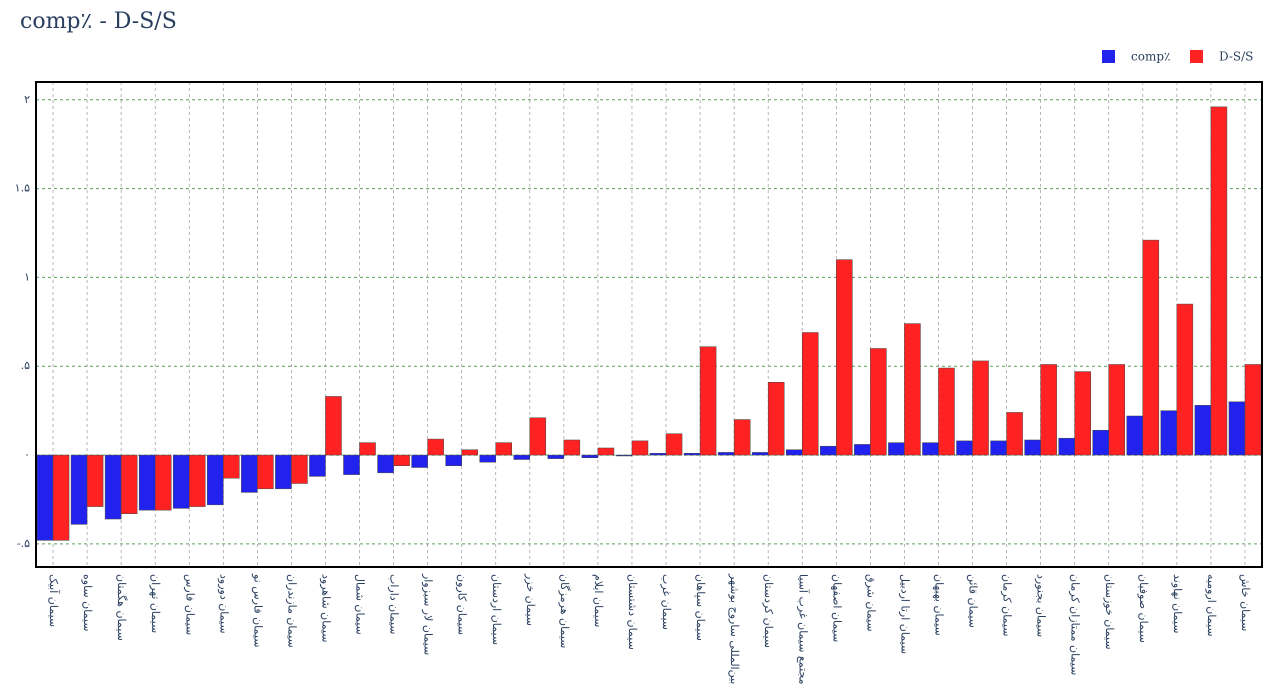 This screenshot has height=695, width=1280. What do you see at coordinates (1007, 605) in the screenshot?
I see `x-tick-label: سیمان کرمان` at bounding box center [1007, 605].